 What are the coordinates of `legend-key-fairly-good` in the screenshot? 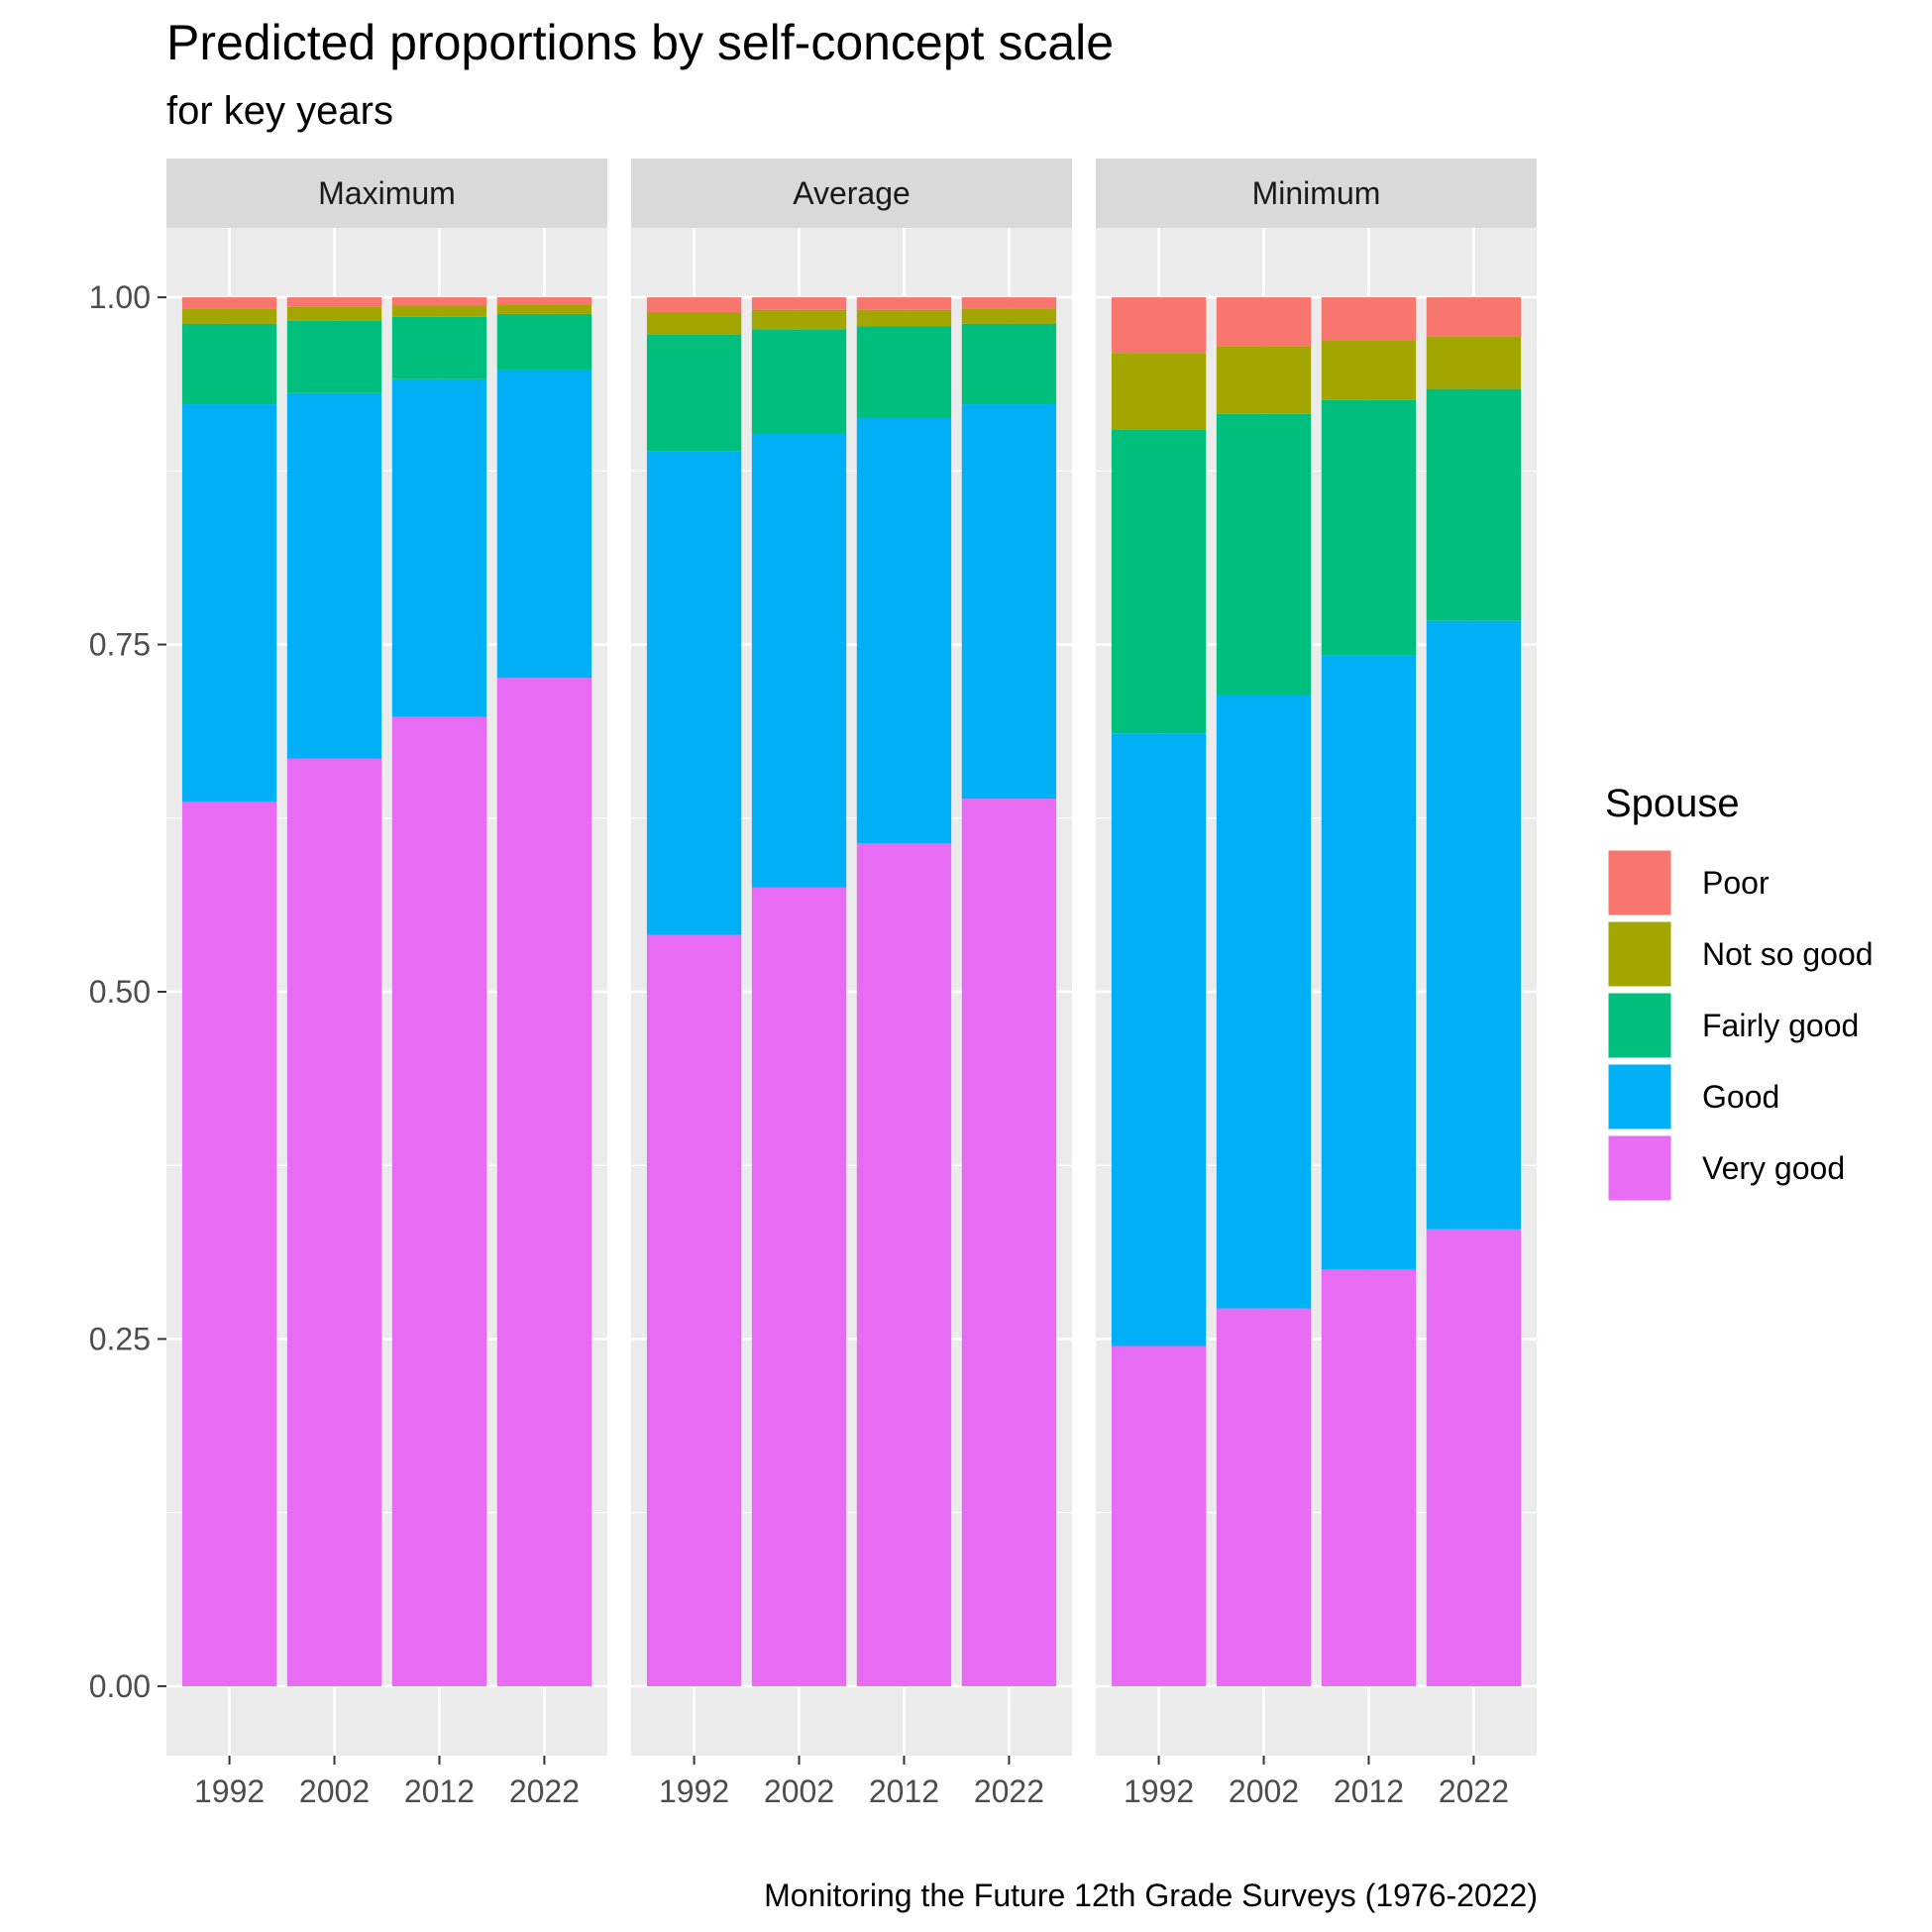 It's located at (1639, 1025).